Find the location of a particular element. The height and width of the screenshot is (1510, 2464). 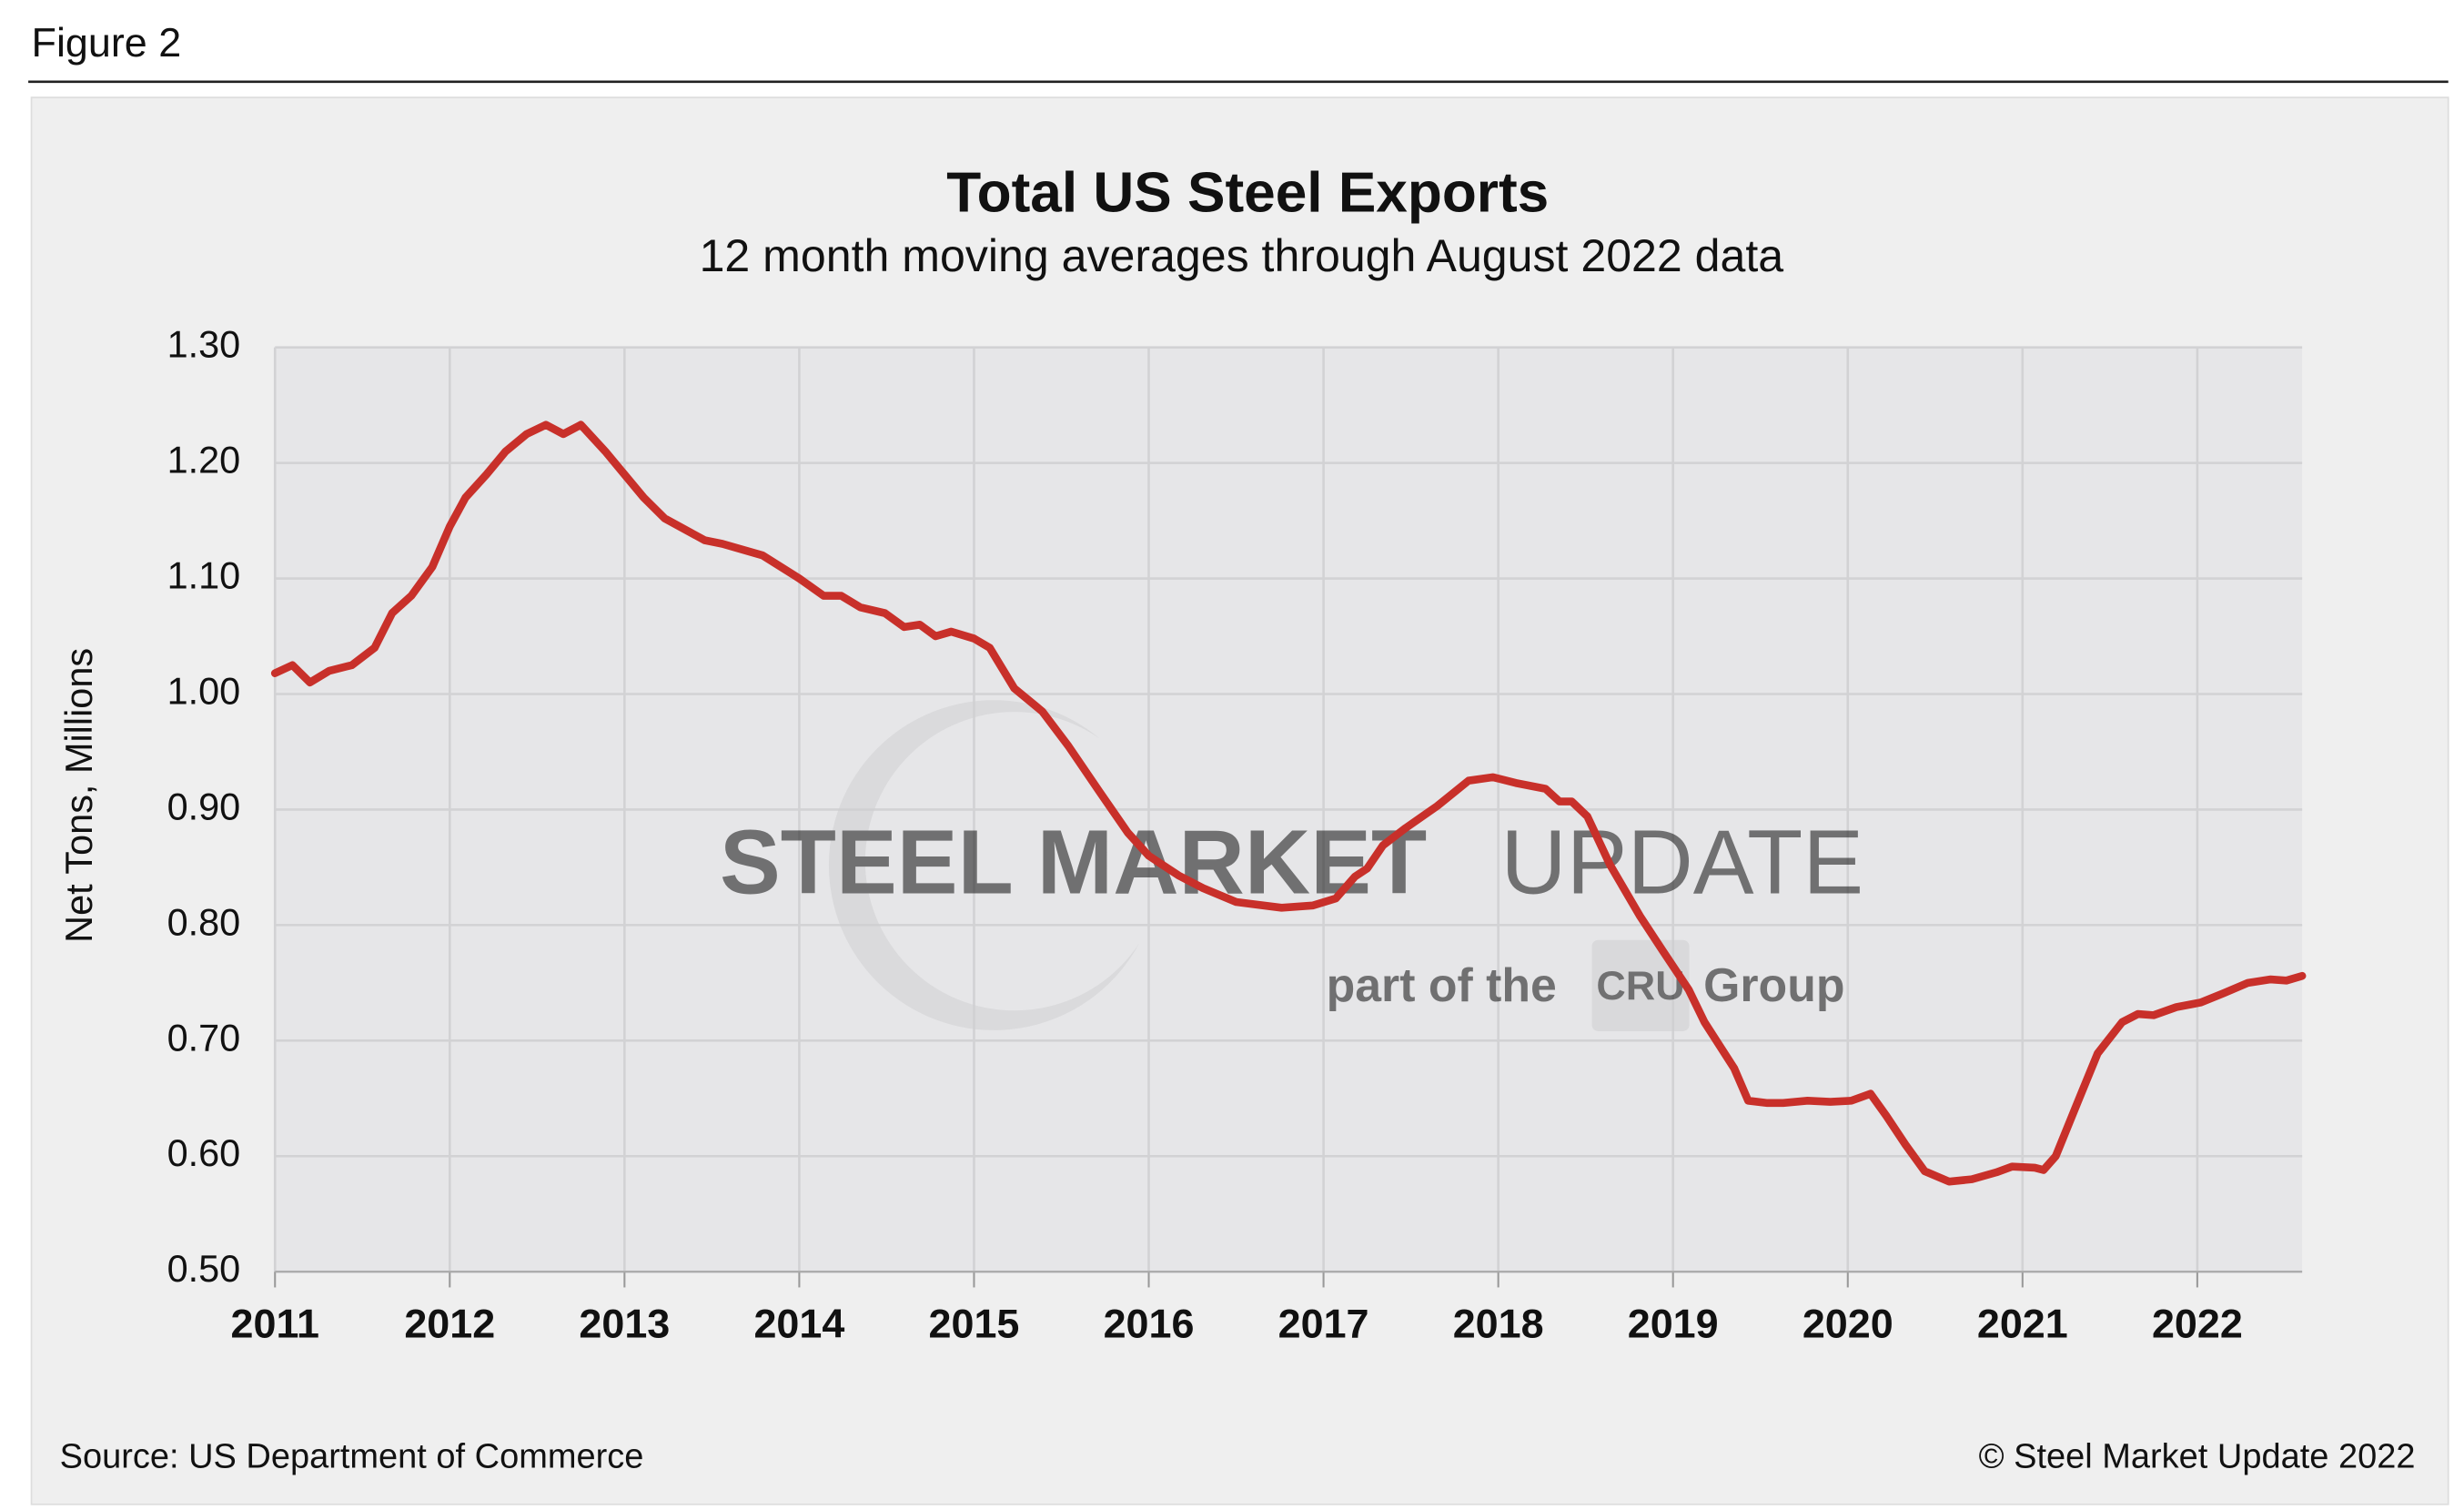

watermark-tagline: part of the is located at coordinates (1442, 985).